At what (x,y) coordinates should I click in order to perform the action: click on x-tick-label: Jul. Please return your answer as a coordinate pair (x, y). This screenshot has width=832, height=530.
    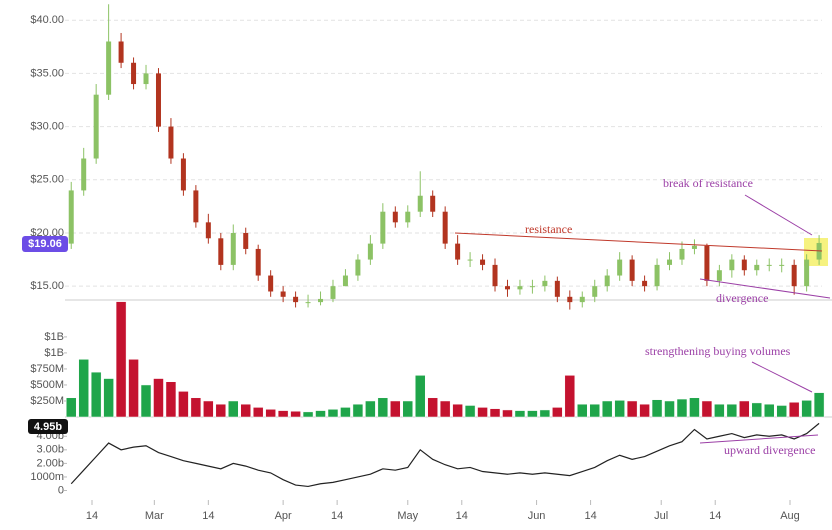
    Looking at the image, I should click on (661, 516).